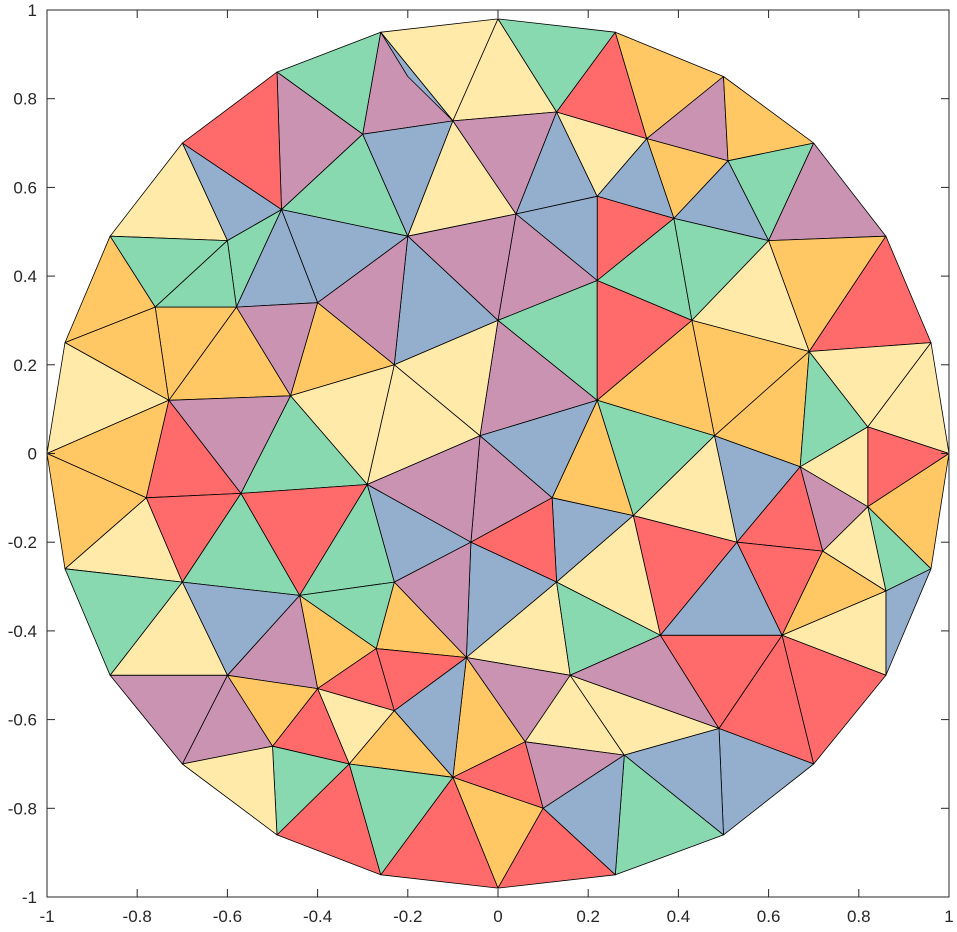  Describe the element at coordinates (46, 916) in the screenshot. I see `x-tick-label: -1` at that location.